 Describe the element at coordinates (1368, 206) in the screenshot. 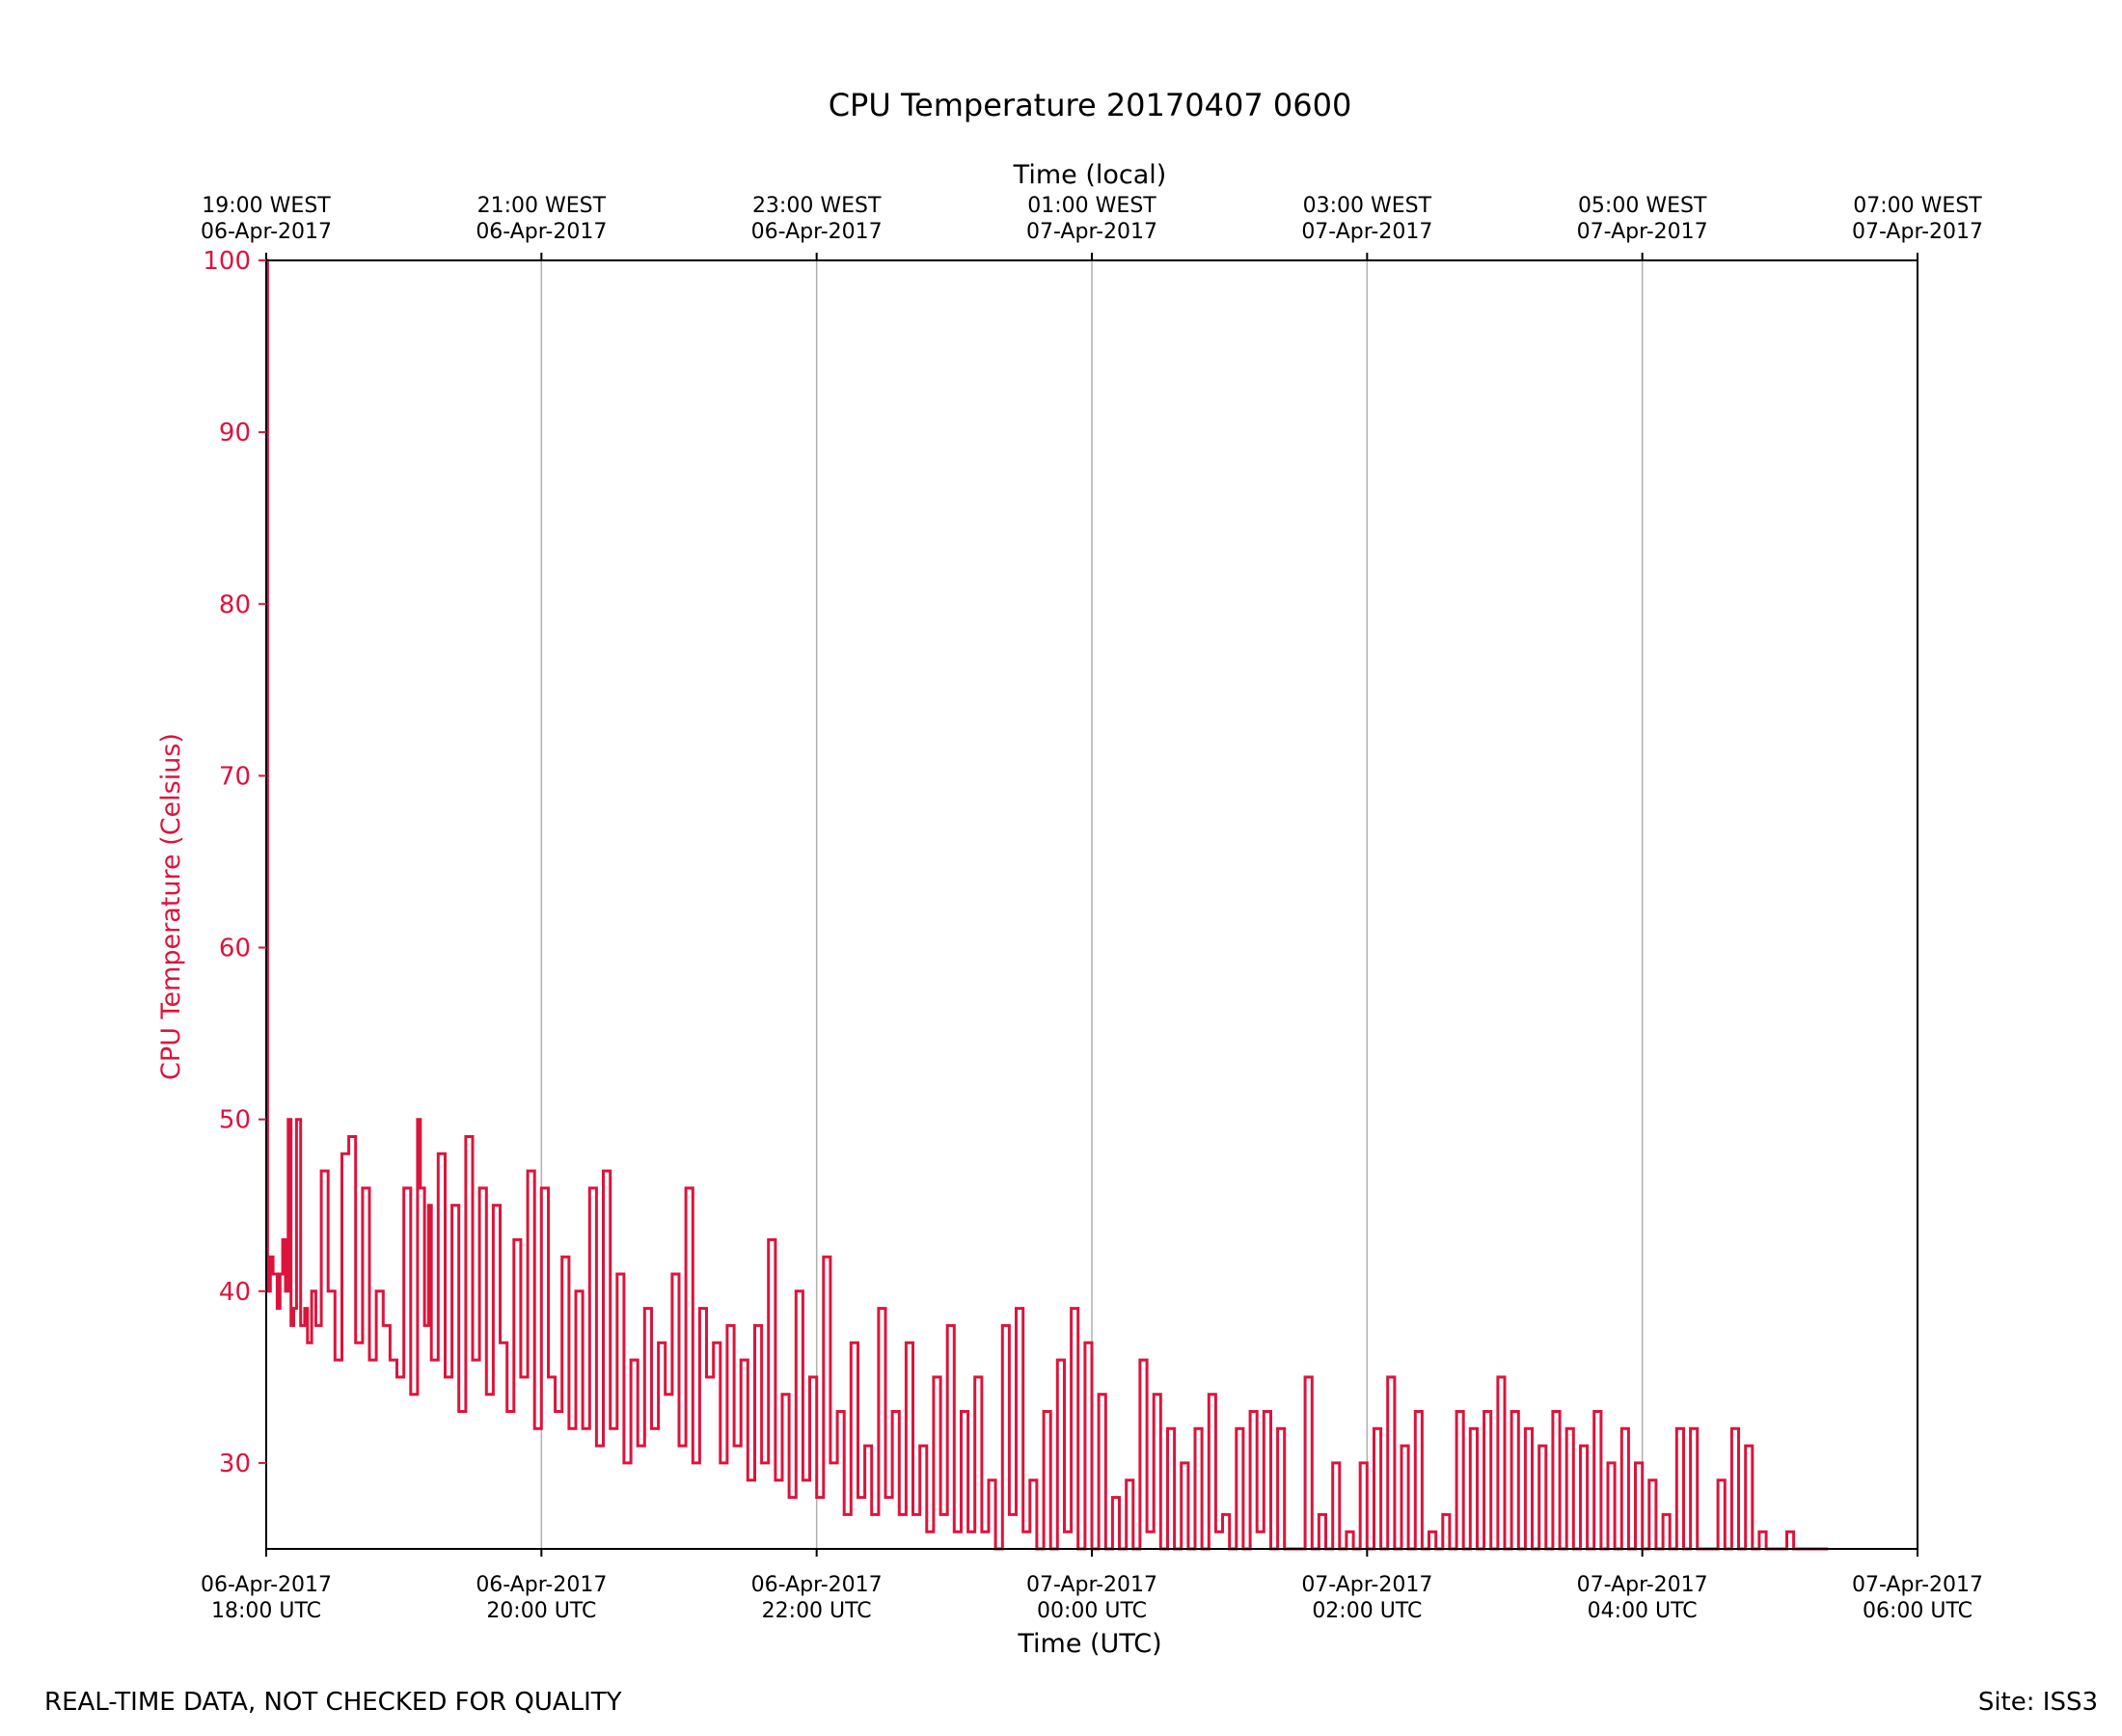

I see `x-tick-label-top-time: 03:00 WEST` at that location.